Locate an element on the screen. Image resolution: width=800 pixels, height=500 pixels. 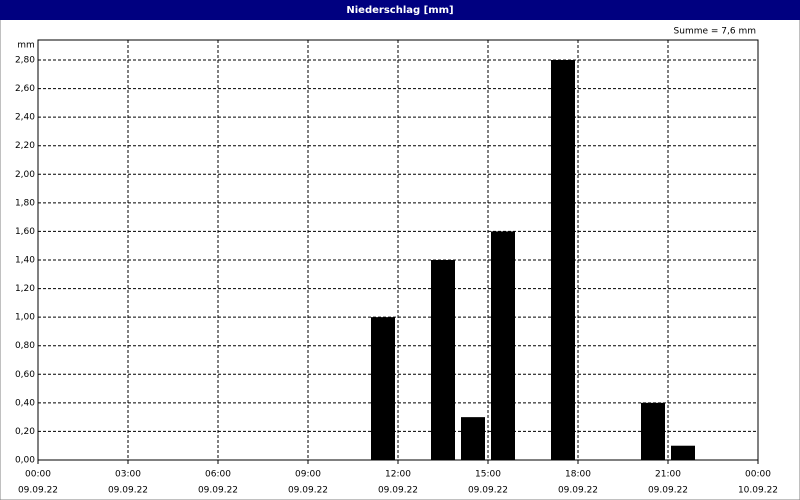
y-tick-label: 1,60 is located at coordinates (25, 232).